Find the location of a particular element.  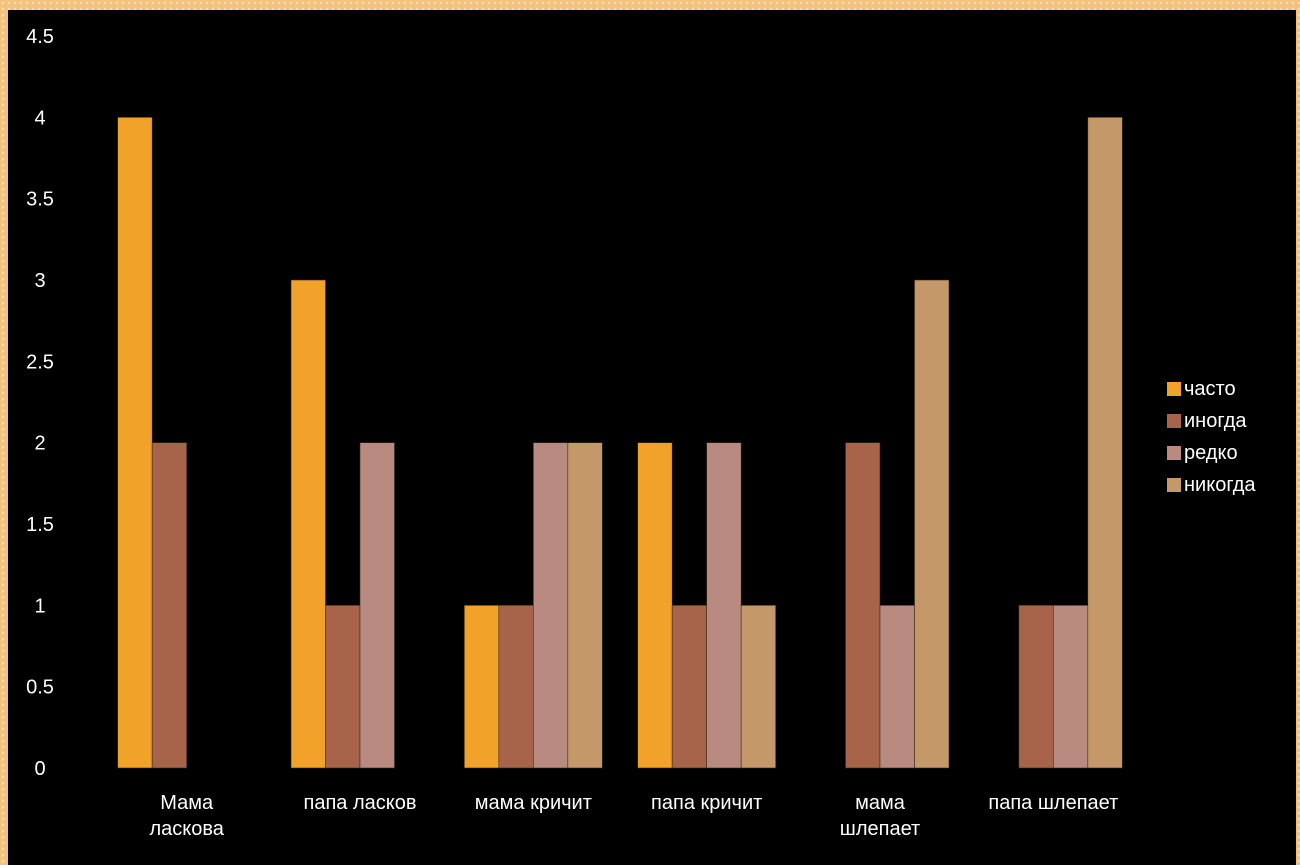

x-category-label: Мама ласкова is located at coordinates (186, 816).